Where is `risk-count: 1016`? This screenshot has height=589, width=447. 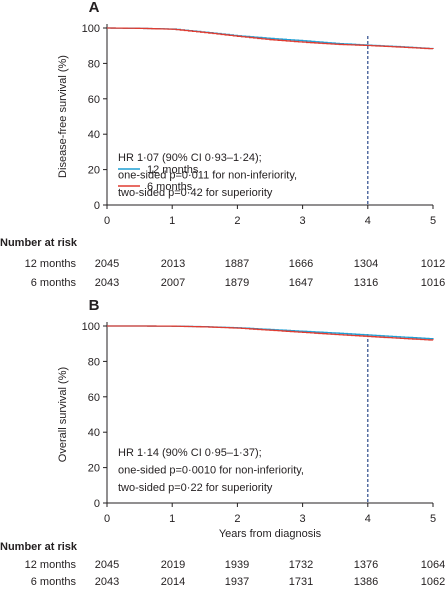 risk-count: 1016 is located at coordinates (433, 283).